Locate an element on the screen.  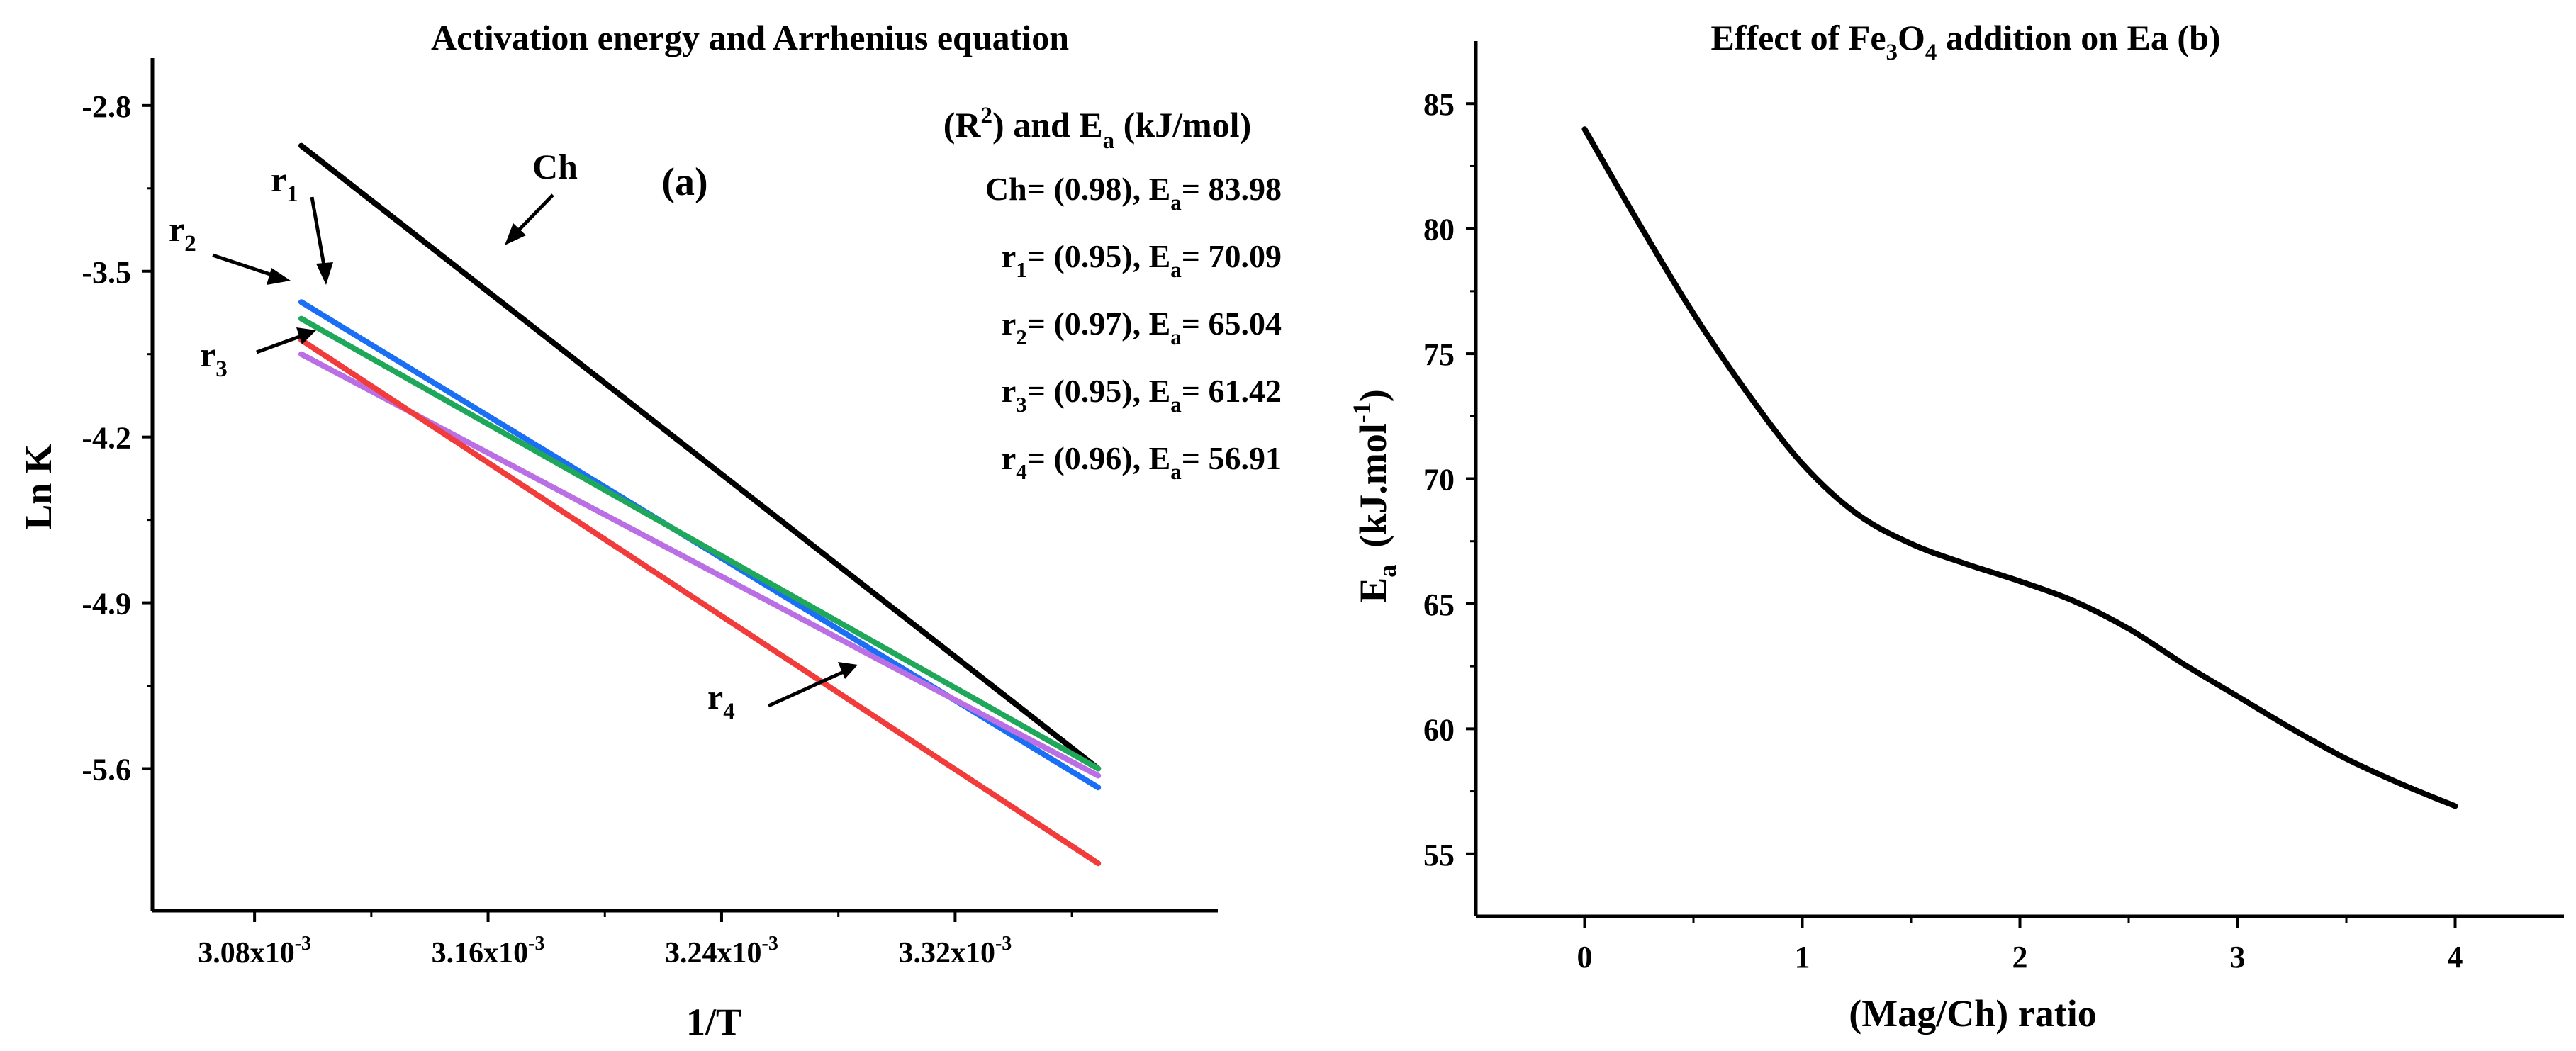
panel-a-title: Activation energy and Arrhenius equation is located at coordinates (750, 37).